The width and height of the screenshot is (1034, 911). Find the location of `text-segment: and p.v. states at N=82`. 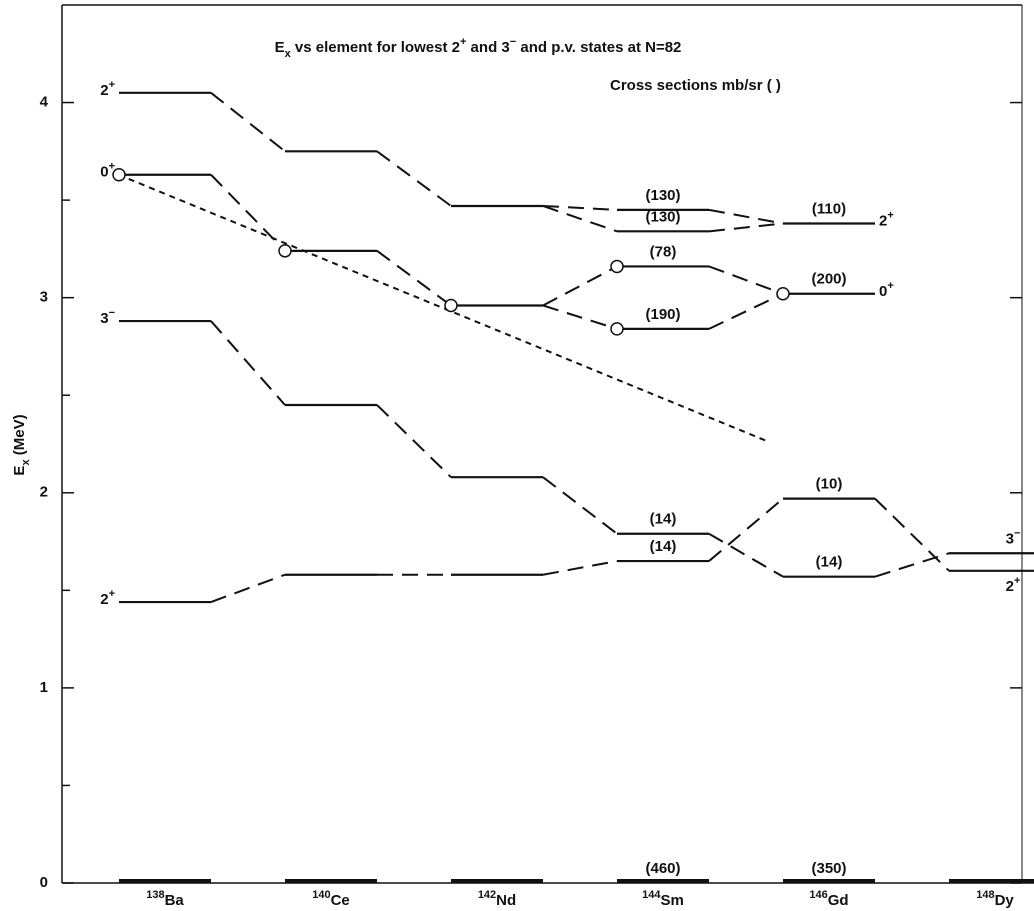

text-segment: and p.v. states at N=82 is located at coordinates (598, 47).